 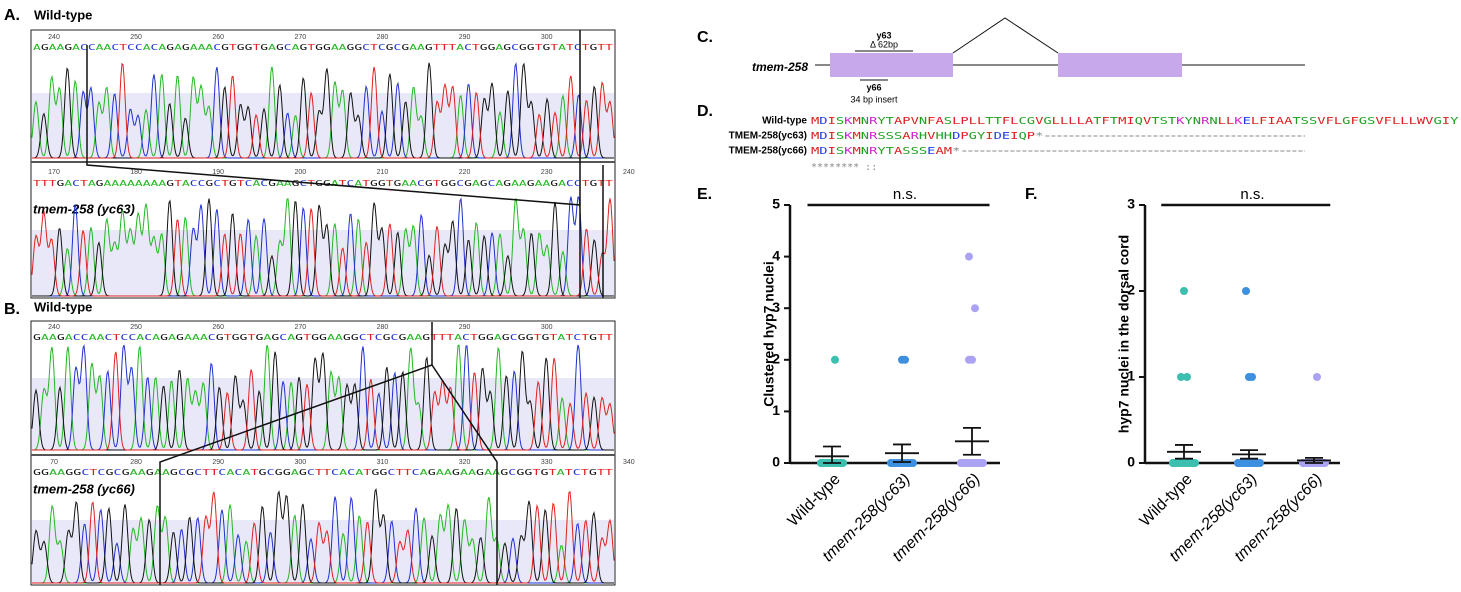 What do you see at coordinates (301, 172) in the screenshot?
I see `ruler-number: 200` at bounding box center [301, 172].